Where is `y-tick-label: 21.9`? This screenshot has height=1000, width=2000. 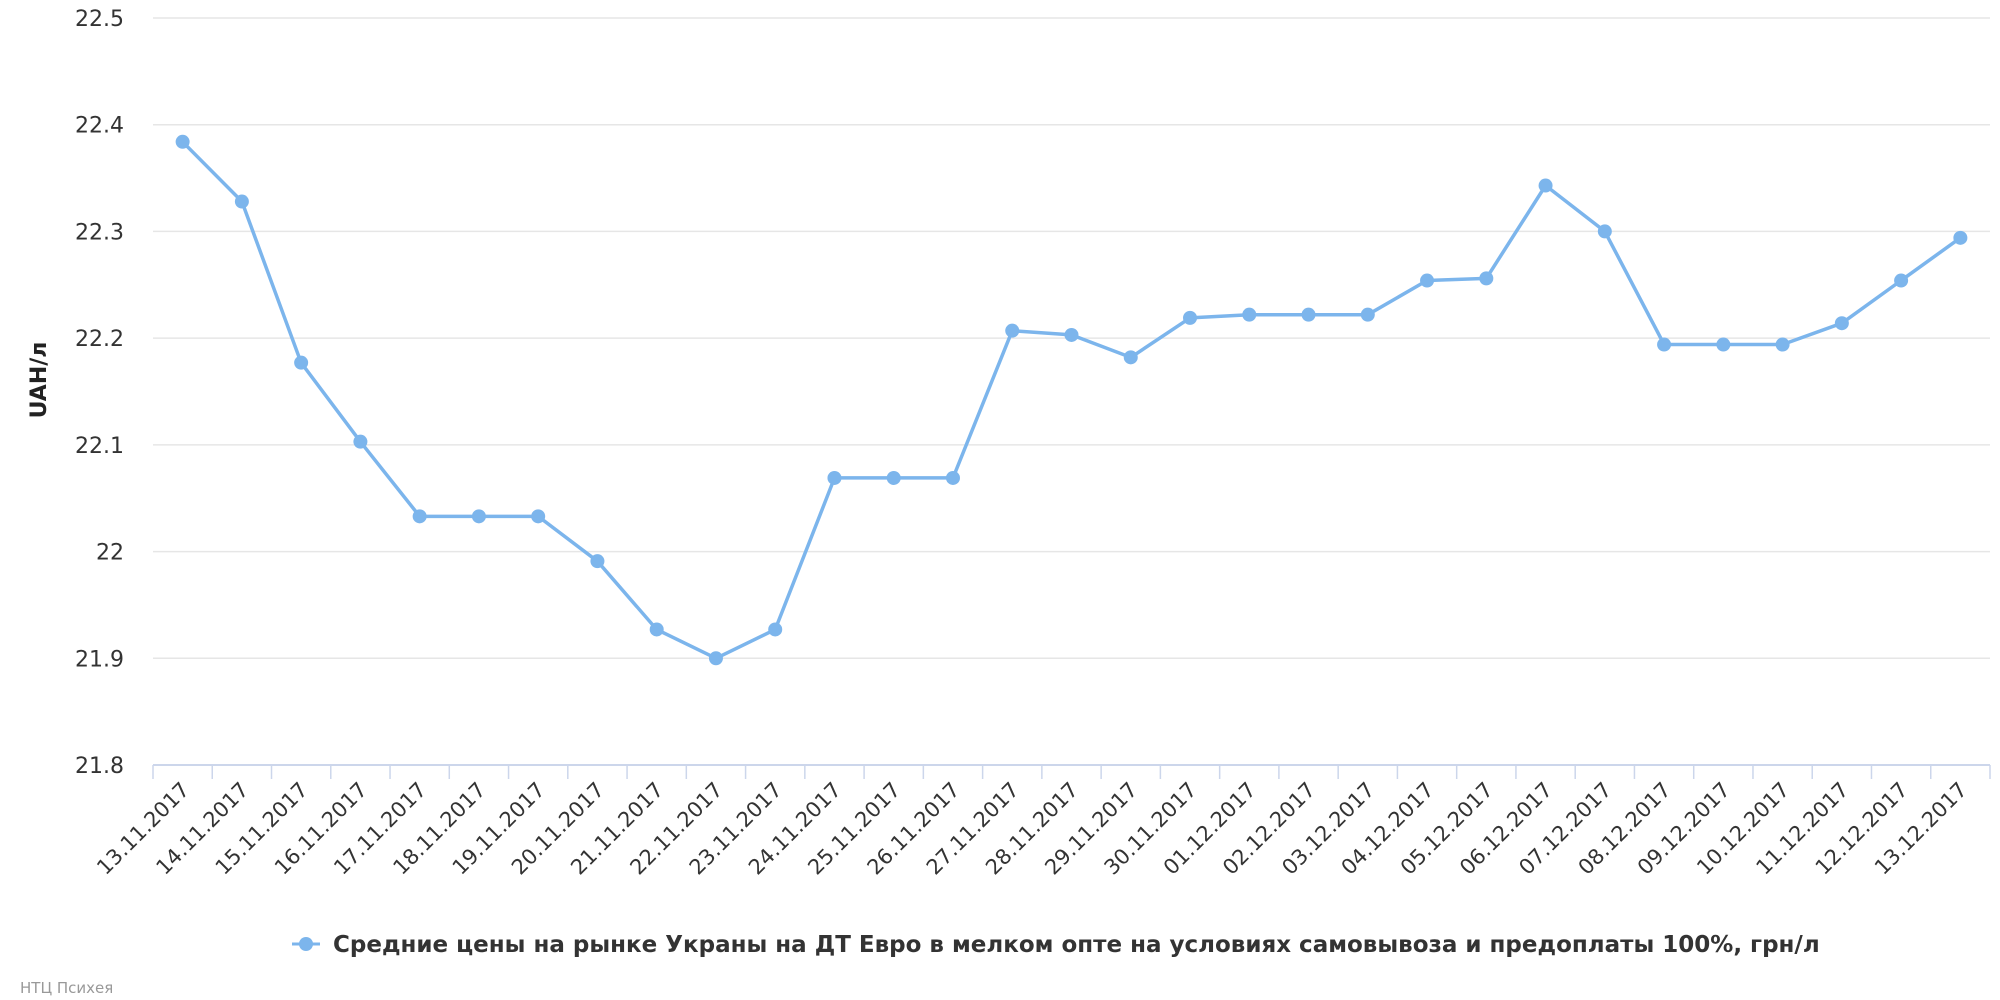
y-tick-label: 21.9 is located at coordinates (99, 659).